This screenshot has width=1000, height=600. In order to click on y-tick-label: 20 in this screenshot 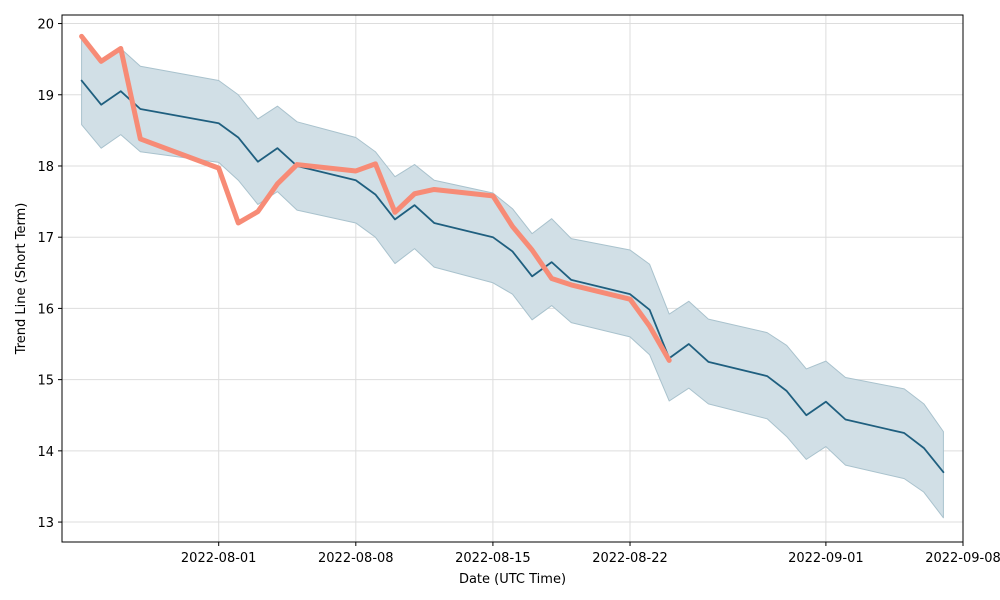, I will do `click(45, 25)`.